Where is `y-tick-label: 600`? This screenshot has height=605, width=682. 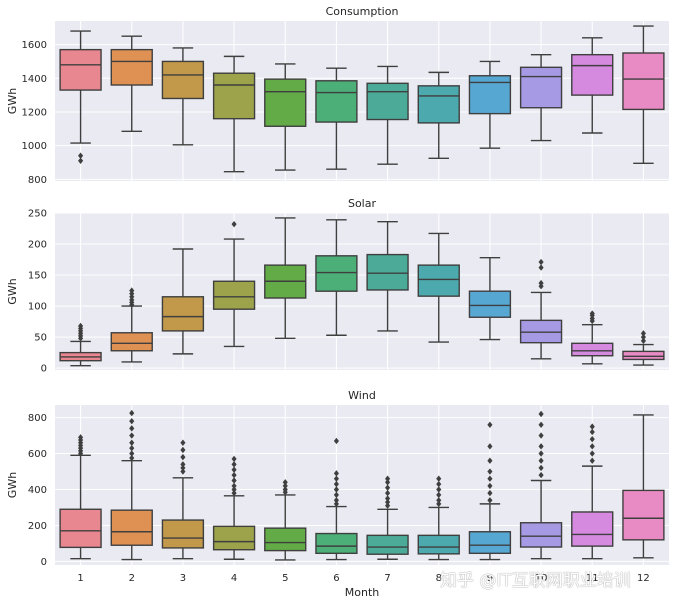
y-tick-label: 600 is located at coordinates (37, 454).